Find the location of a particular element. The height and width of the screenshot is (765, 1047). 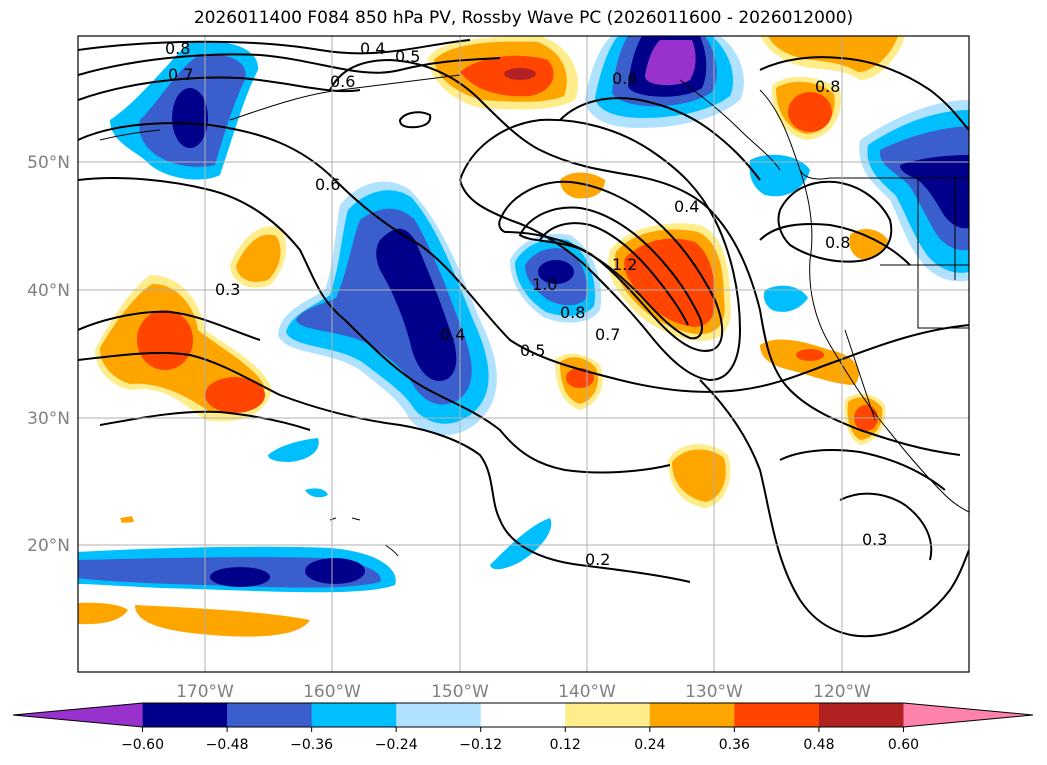

colorbar-tick-label: 0.12 is located at coordinates (565, 745).